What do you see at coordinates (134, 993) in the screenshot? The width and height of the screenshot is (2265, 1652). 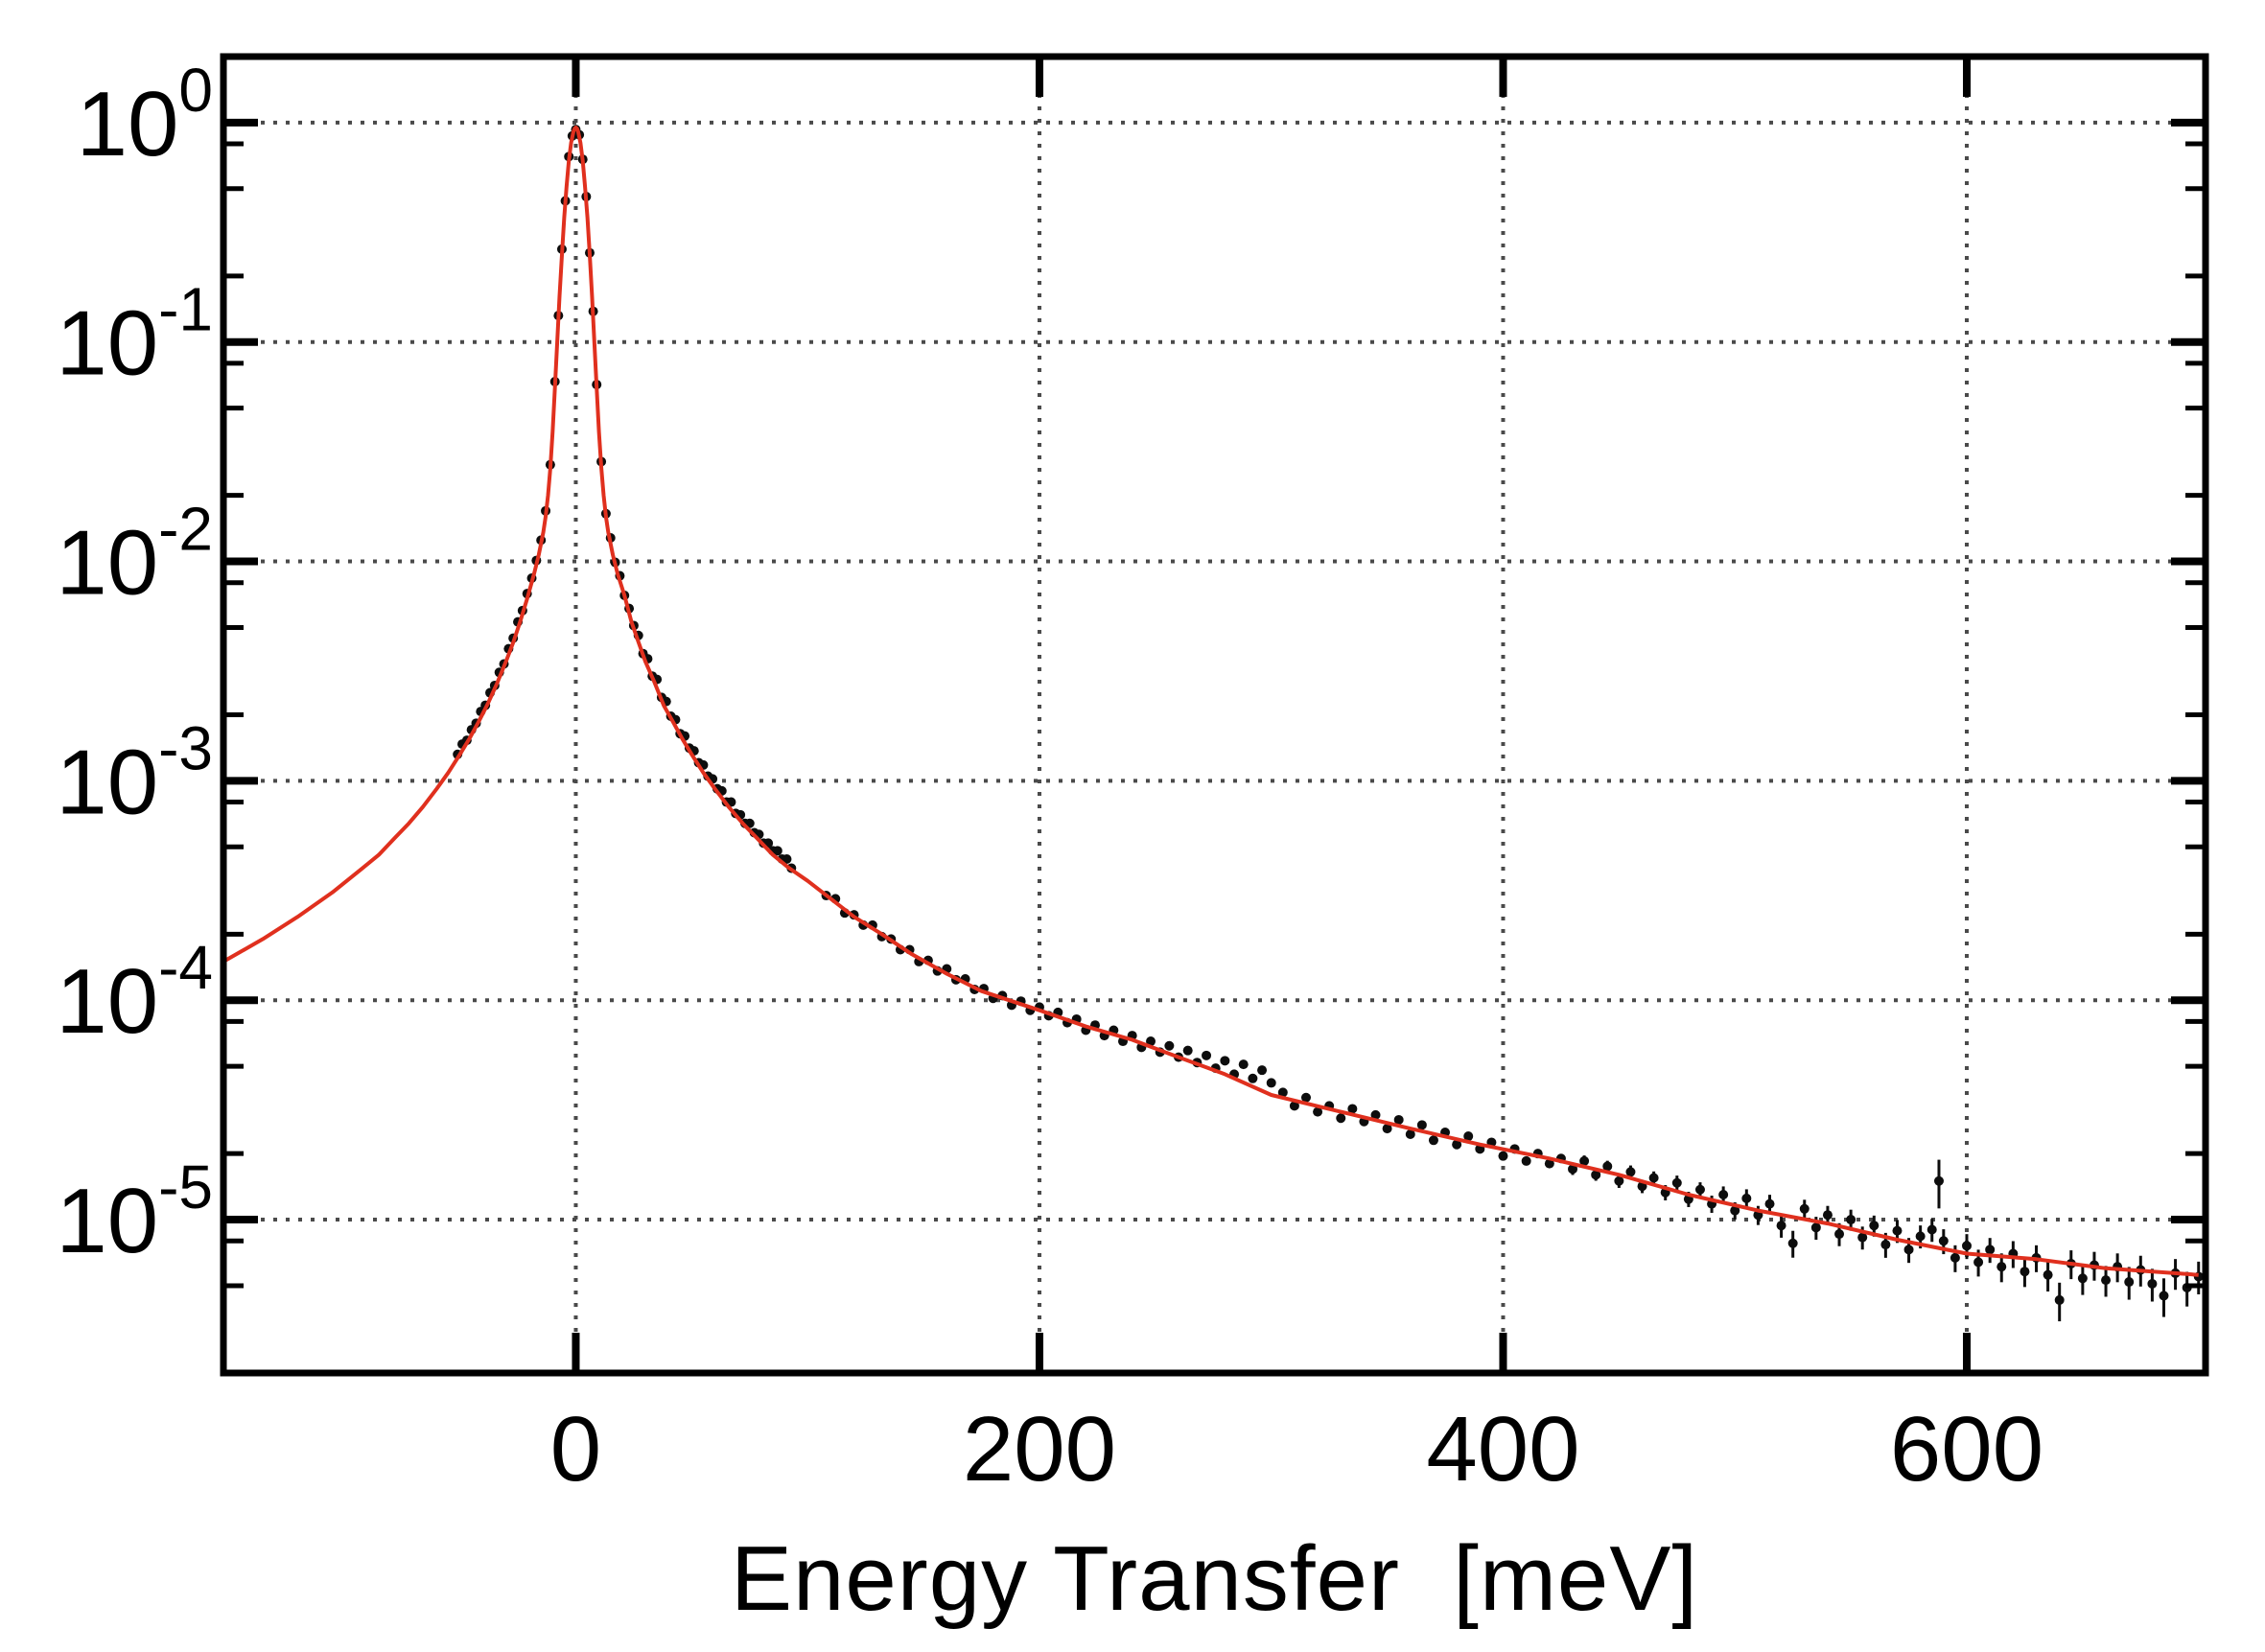 I see `y-tick-label: 10⁻⁴` at bounding box center [134, 993].